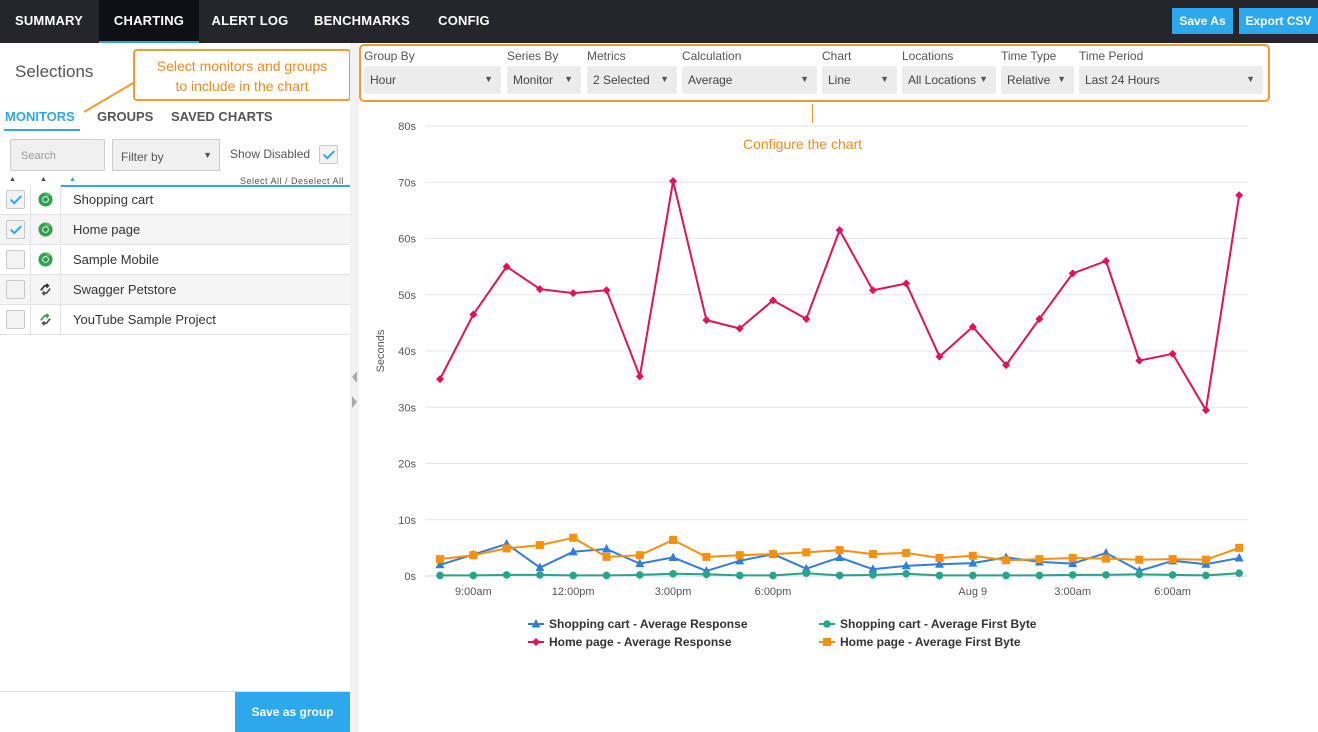 The image size is (1318, 732). I want to click on y-tick-label: 80s, so click(407, 127).